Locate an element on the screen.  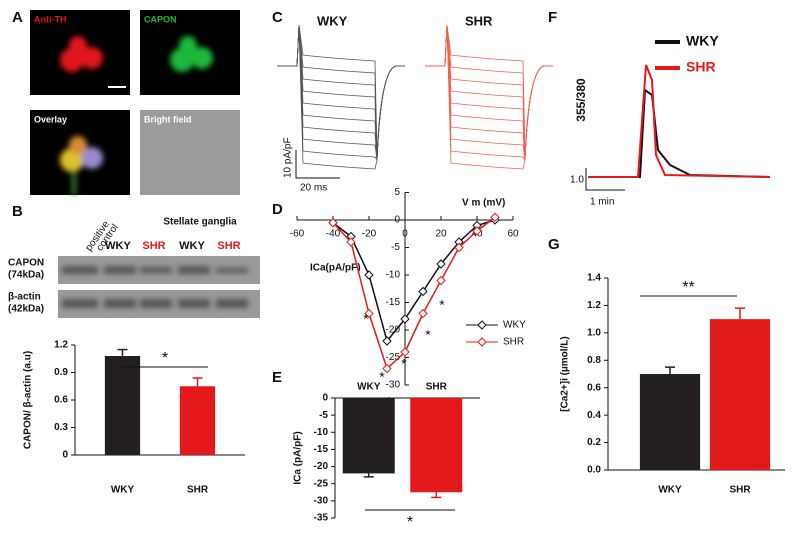
y-tick-label: 0.0 is located at coordinates (594, 470).